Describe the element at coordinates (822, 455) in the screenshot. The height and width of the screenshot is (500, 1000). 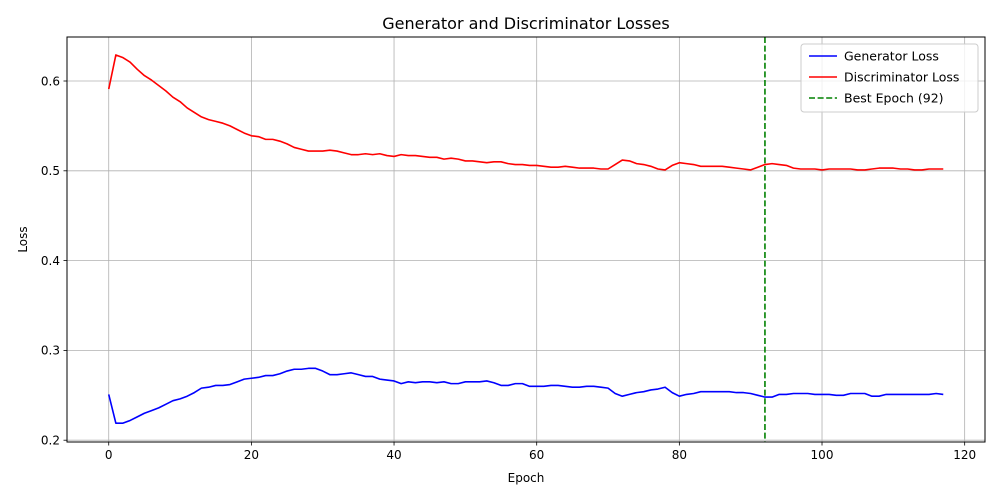
I see `x-tick-label: 100` at that location.